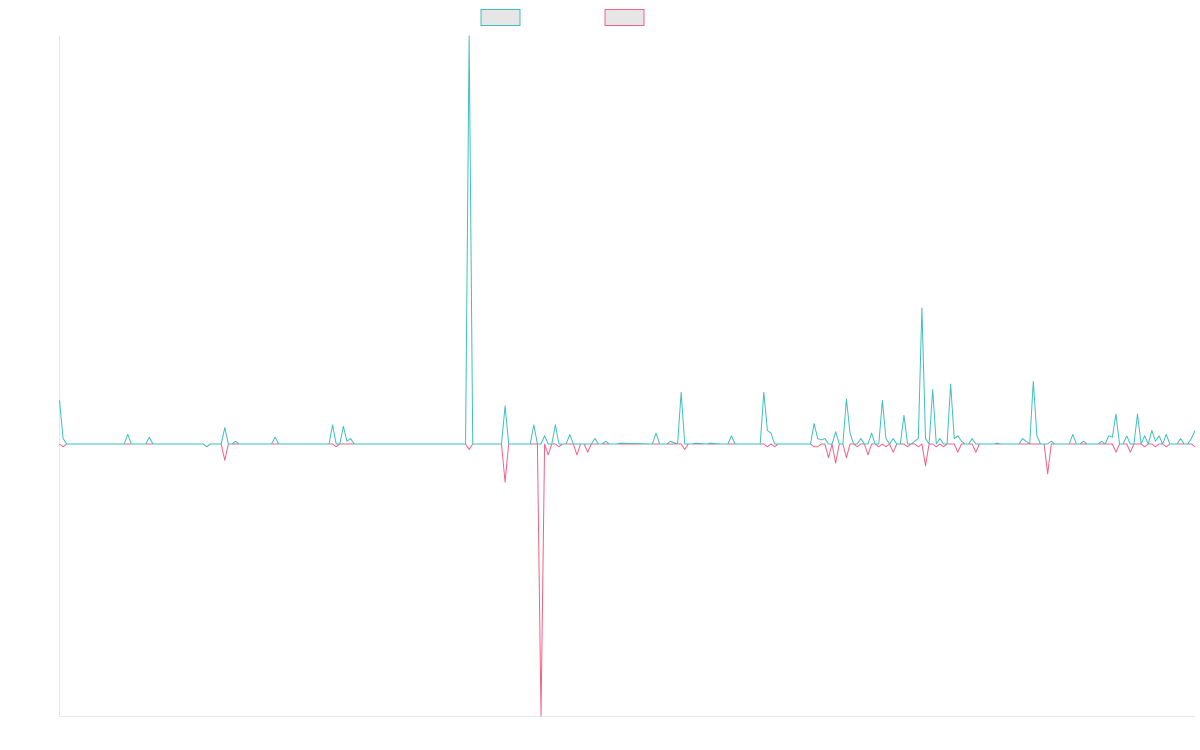 The height and width of the screenshot is (750, 1200). Describe the element at coordinates (562, 17) in the screenshot. I see `legend` at that location.